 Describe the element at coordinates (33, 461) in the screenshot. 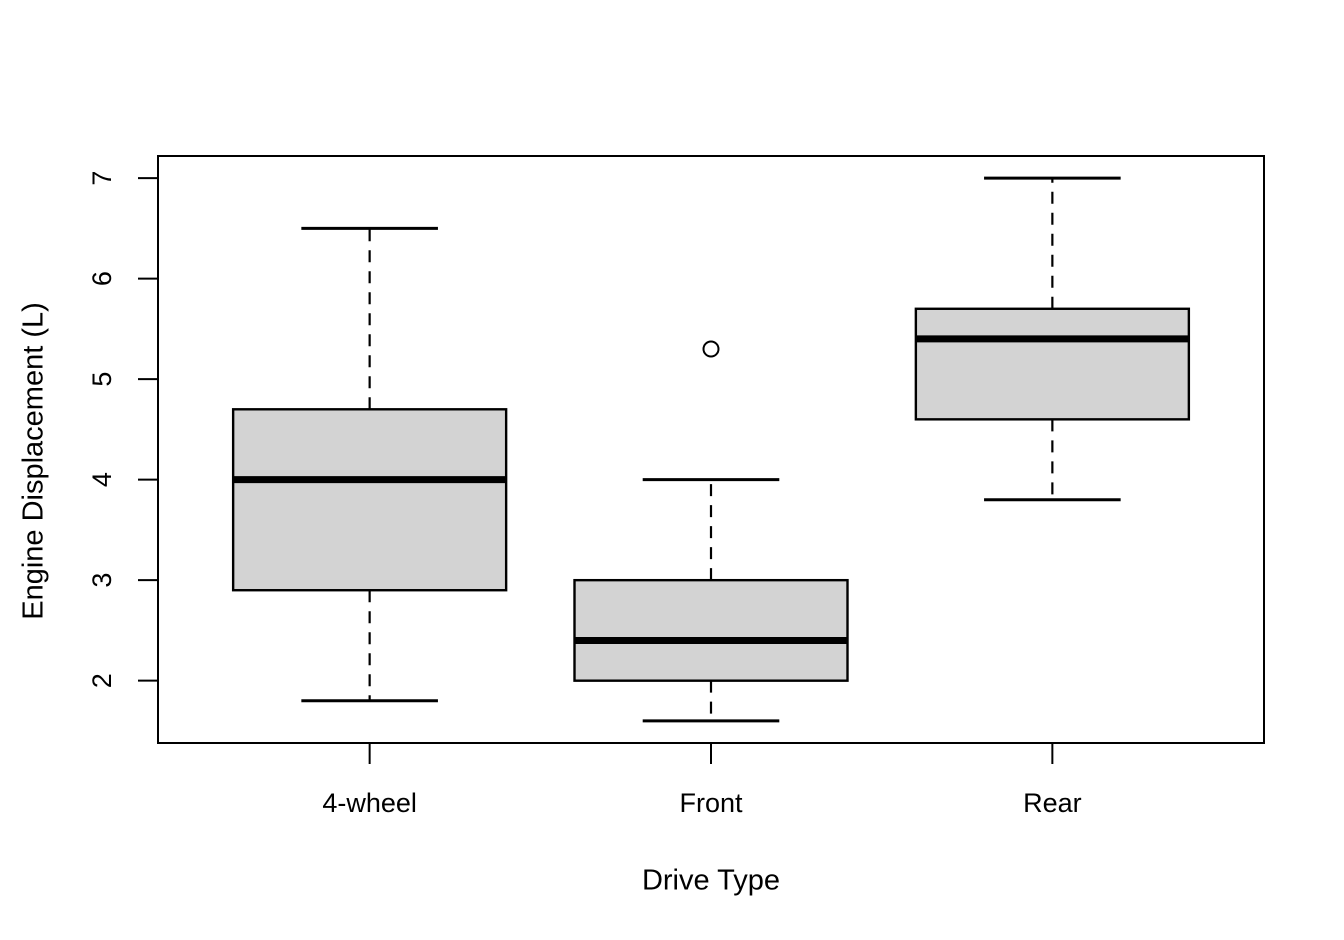

I see `y-axis-title: Engine Displacement (L)` at that location.